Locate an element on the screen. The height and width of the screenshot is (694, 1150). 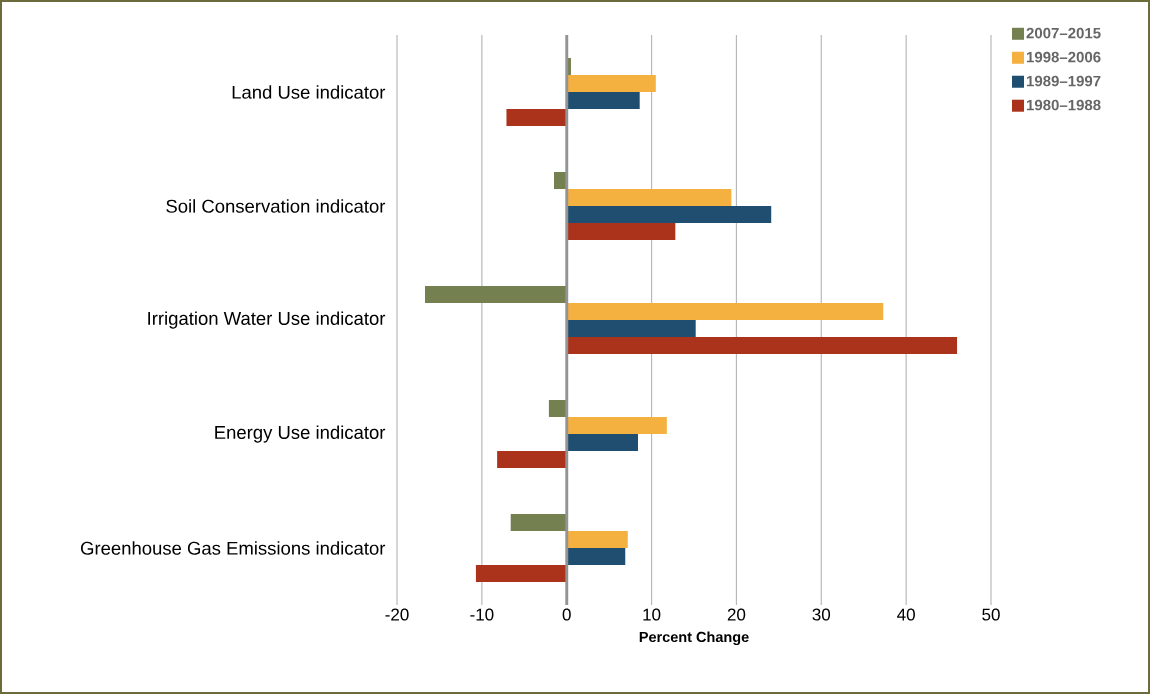
y-tick-label: Soil Conservation indicator is located at coordinates (276, 206).